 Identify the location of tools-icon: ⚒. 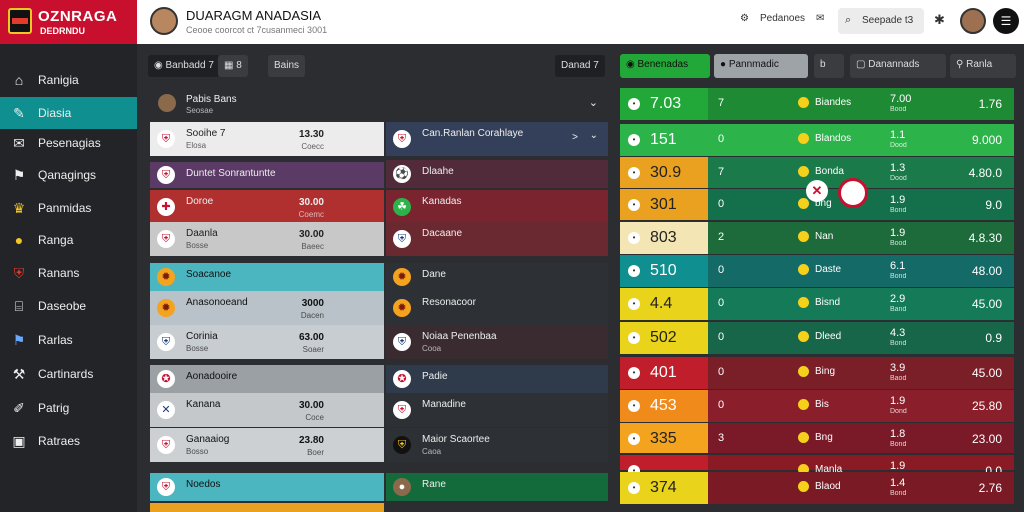
(19, 374).